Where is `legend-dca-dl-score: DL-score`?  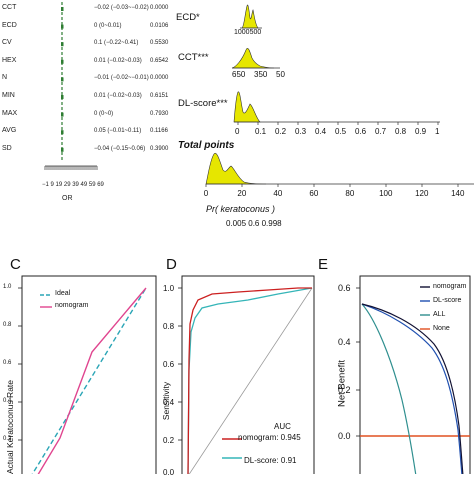
legend-dca-dl-score: DL-score is located at coordinates (447, 300).